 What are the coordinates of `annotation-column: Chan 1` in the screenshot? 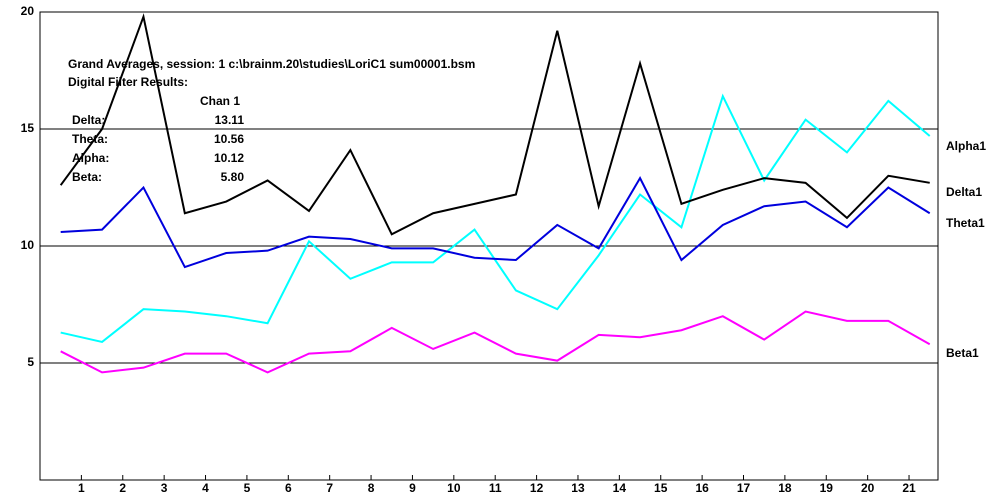 It's located at (220, 101).